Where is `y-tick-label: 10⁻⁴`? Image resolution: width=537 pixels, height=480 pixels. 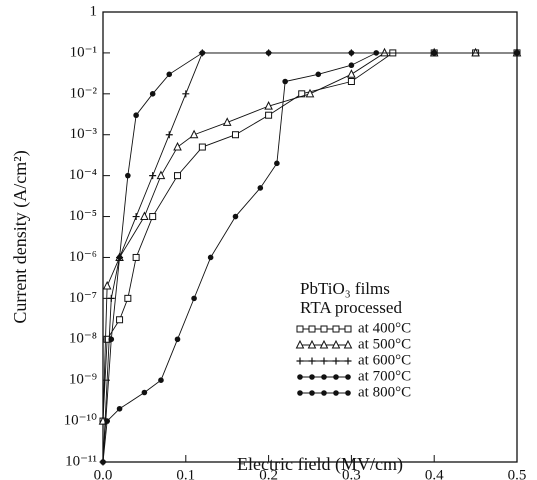 y-tick-label: 10⁻⁴ is located at coordinates (83, 175).